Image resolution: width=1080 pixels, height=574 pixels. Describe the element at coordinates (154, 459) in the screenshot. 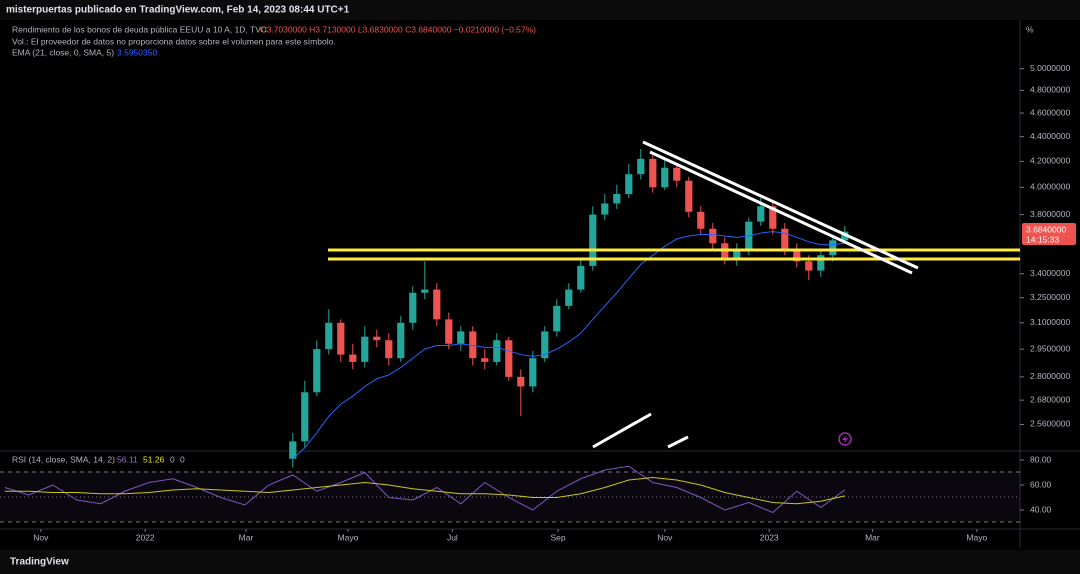

I see `legend-rsi-ma-value: 51.26` at that location.